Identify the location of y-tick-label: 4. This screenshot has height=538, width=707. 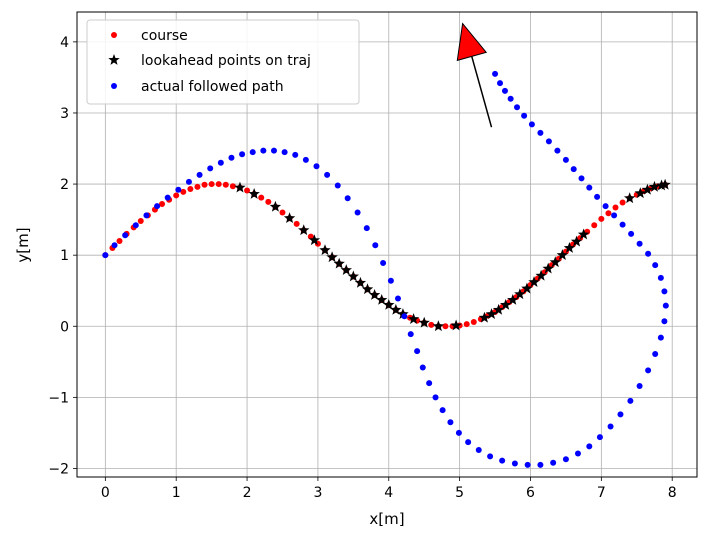
(64, 43).